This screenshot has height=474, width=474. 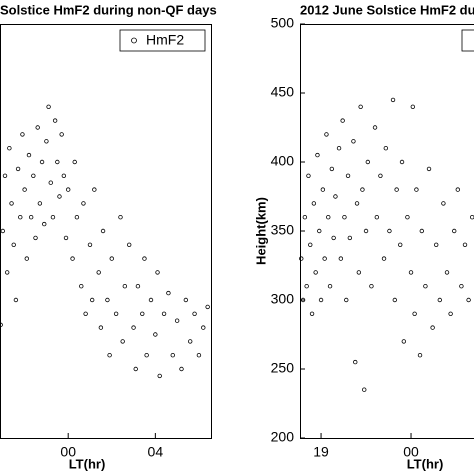 What do you see at coordinates (156, 452) in the screenshot?
I see `x-tick-label: 04` at bounding box center [156, 452].